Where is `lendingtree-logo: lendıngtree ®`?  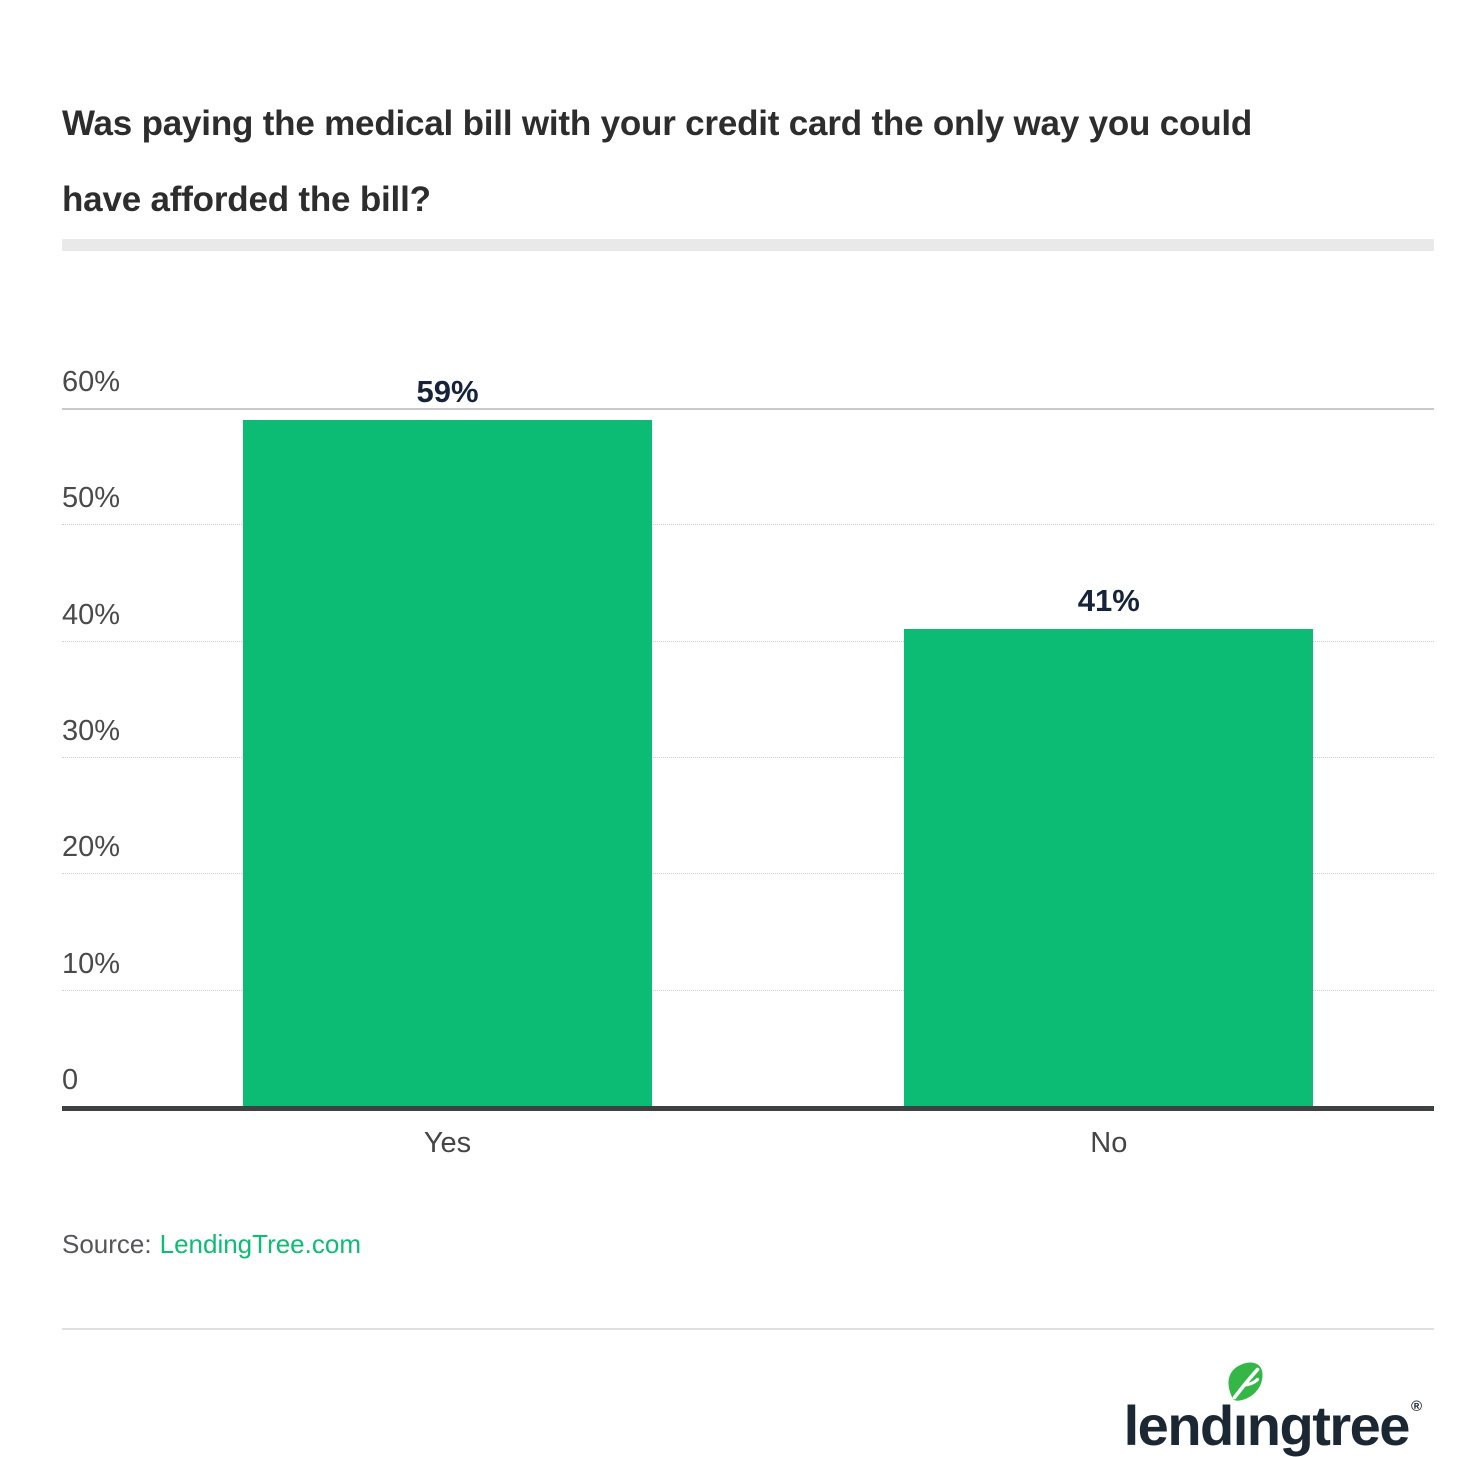
lendingtree-logo: lendıngtree ® is located at coordinates (1273, 1407).